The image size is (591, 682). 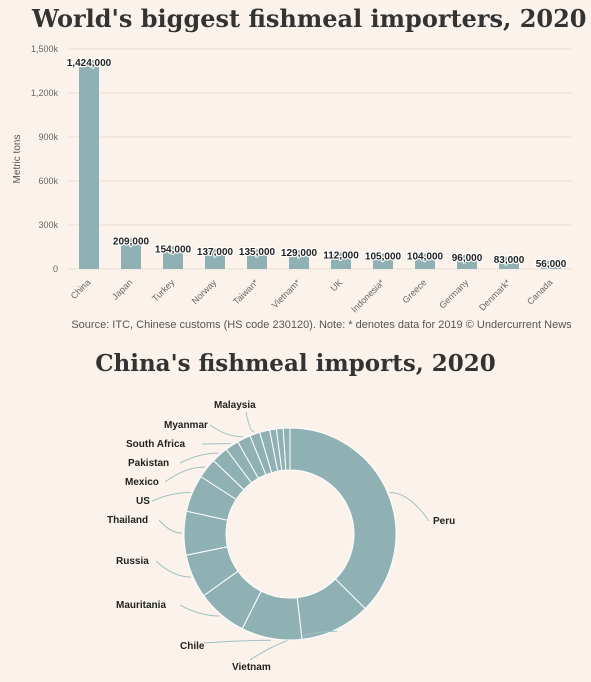 I want to click on y-tick-label: 0, so click(x=55, y=269).